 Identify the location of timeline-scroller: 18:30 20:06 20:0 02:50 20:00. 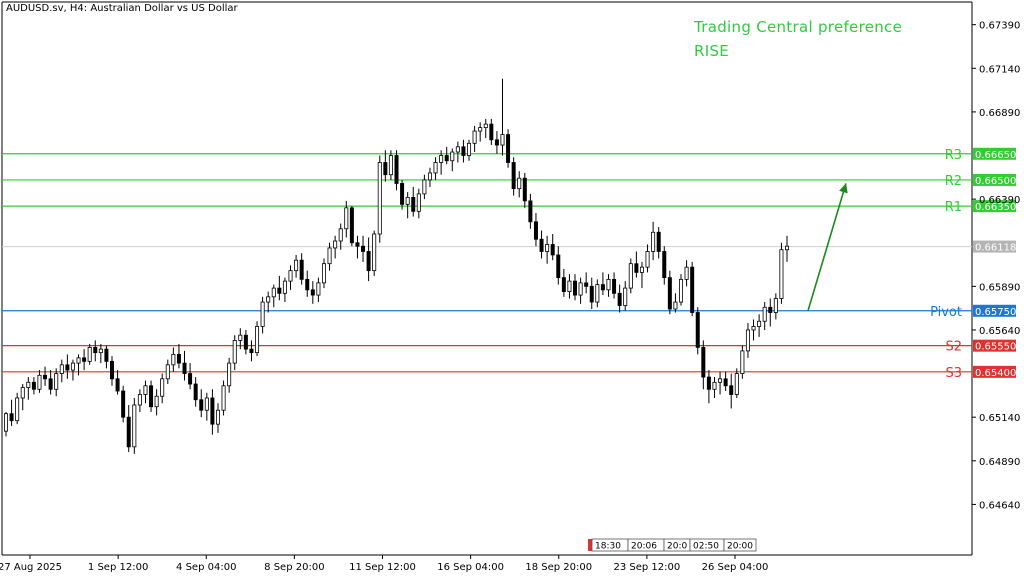
(672, 545).